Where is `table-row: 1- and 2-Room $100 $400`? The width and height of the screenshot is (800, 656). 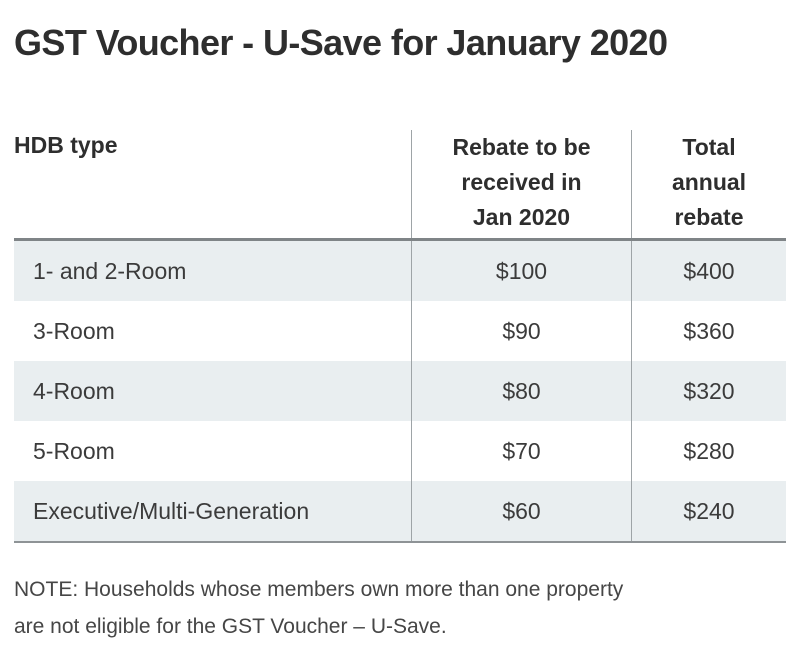
table-row: 1- and 2-Room $100 $400 is located at coordinates (400, 271).